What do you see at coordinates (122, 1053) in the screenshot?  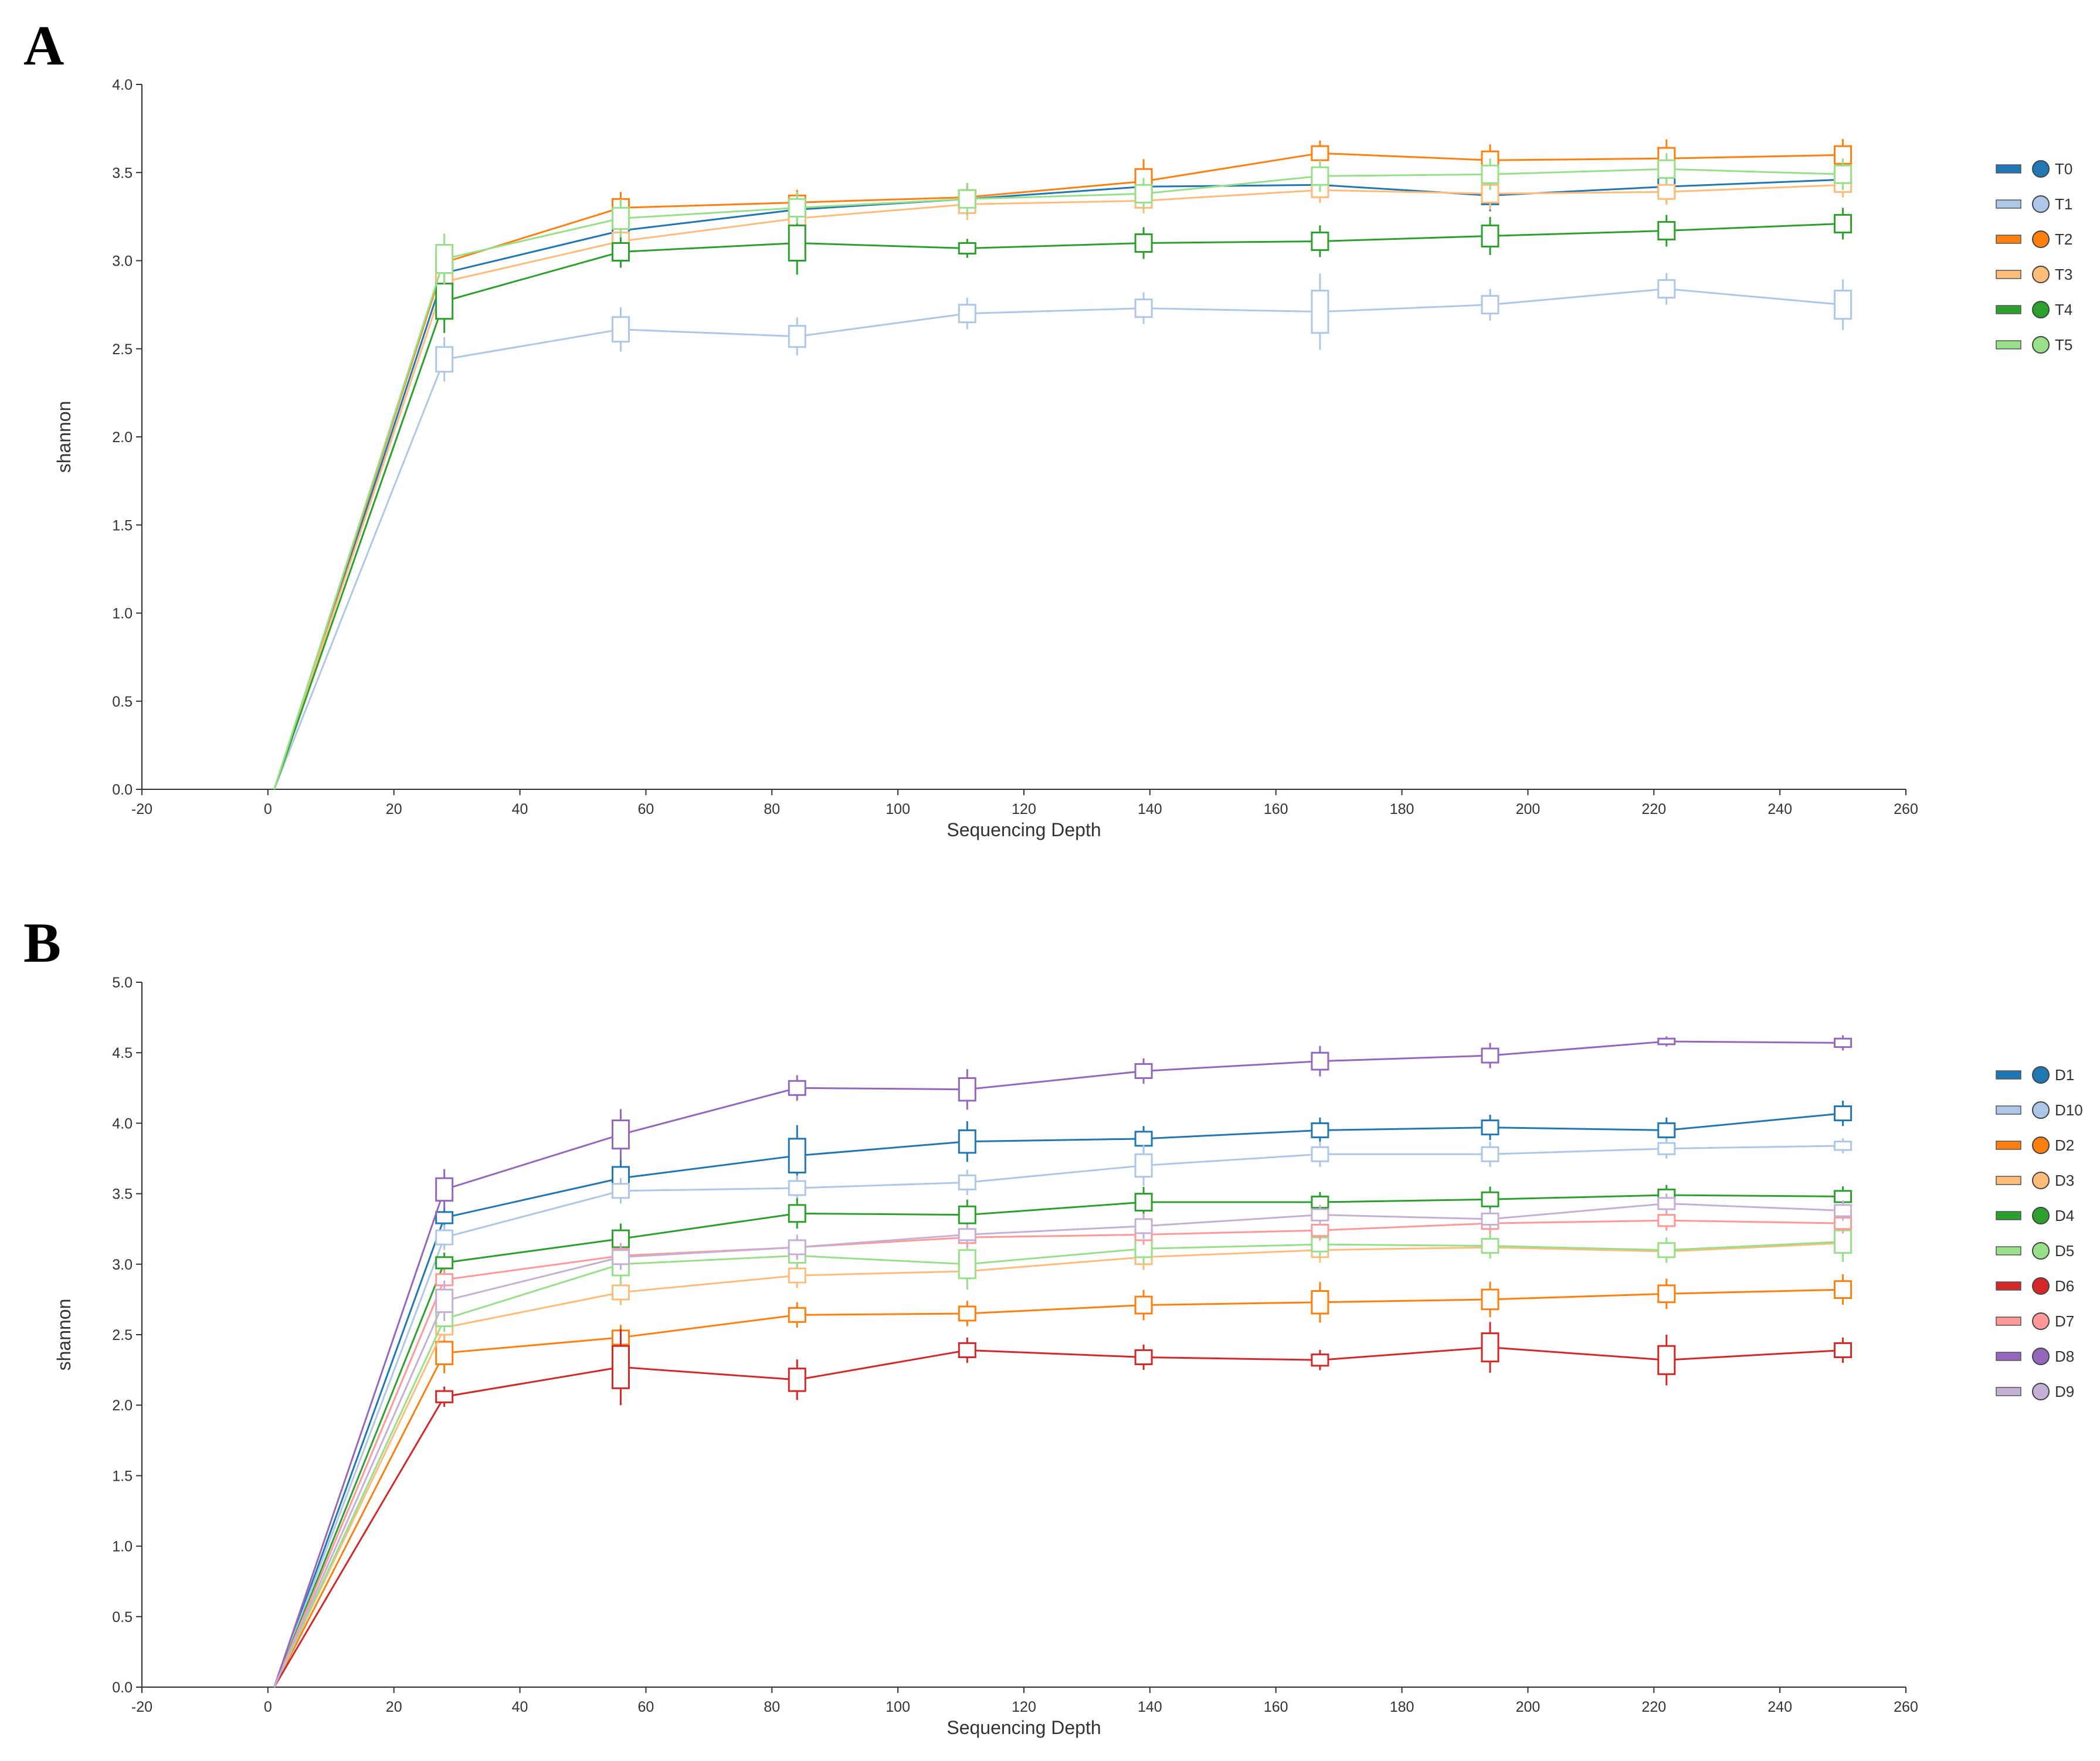 I see `y-tick-label: 4.5` at bounding box center [122, 1053].